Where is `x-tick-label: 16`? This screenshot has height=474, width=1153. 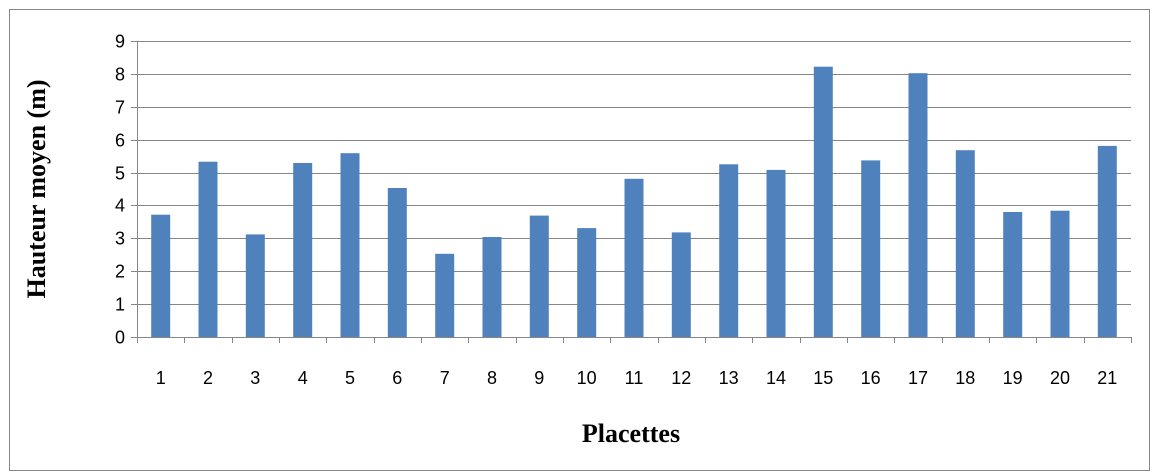
x-tick-label: 16 is located at coordinates (871, 378).